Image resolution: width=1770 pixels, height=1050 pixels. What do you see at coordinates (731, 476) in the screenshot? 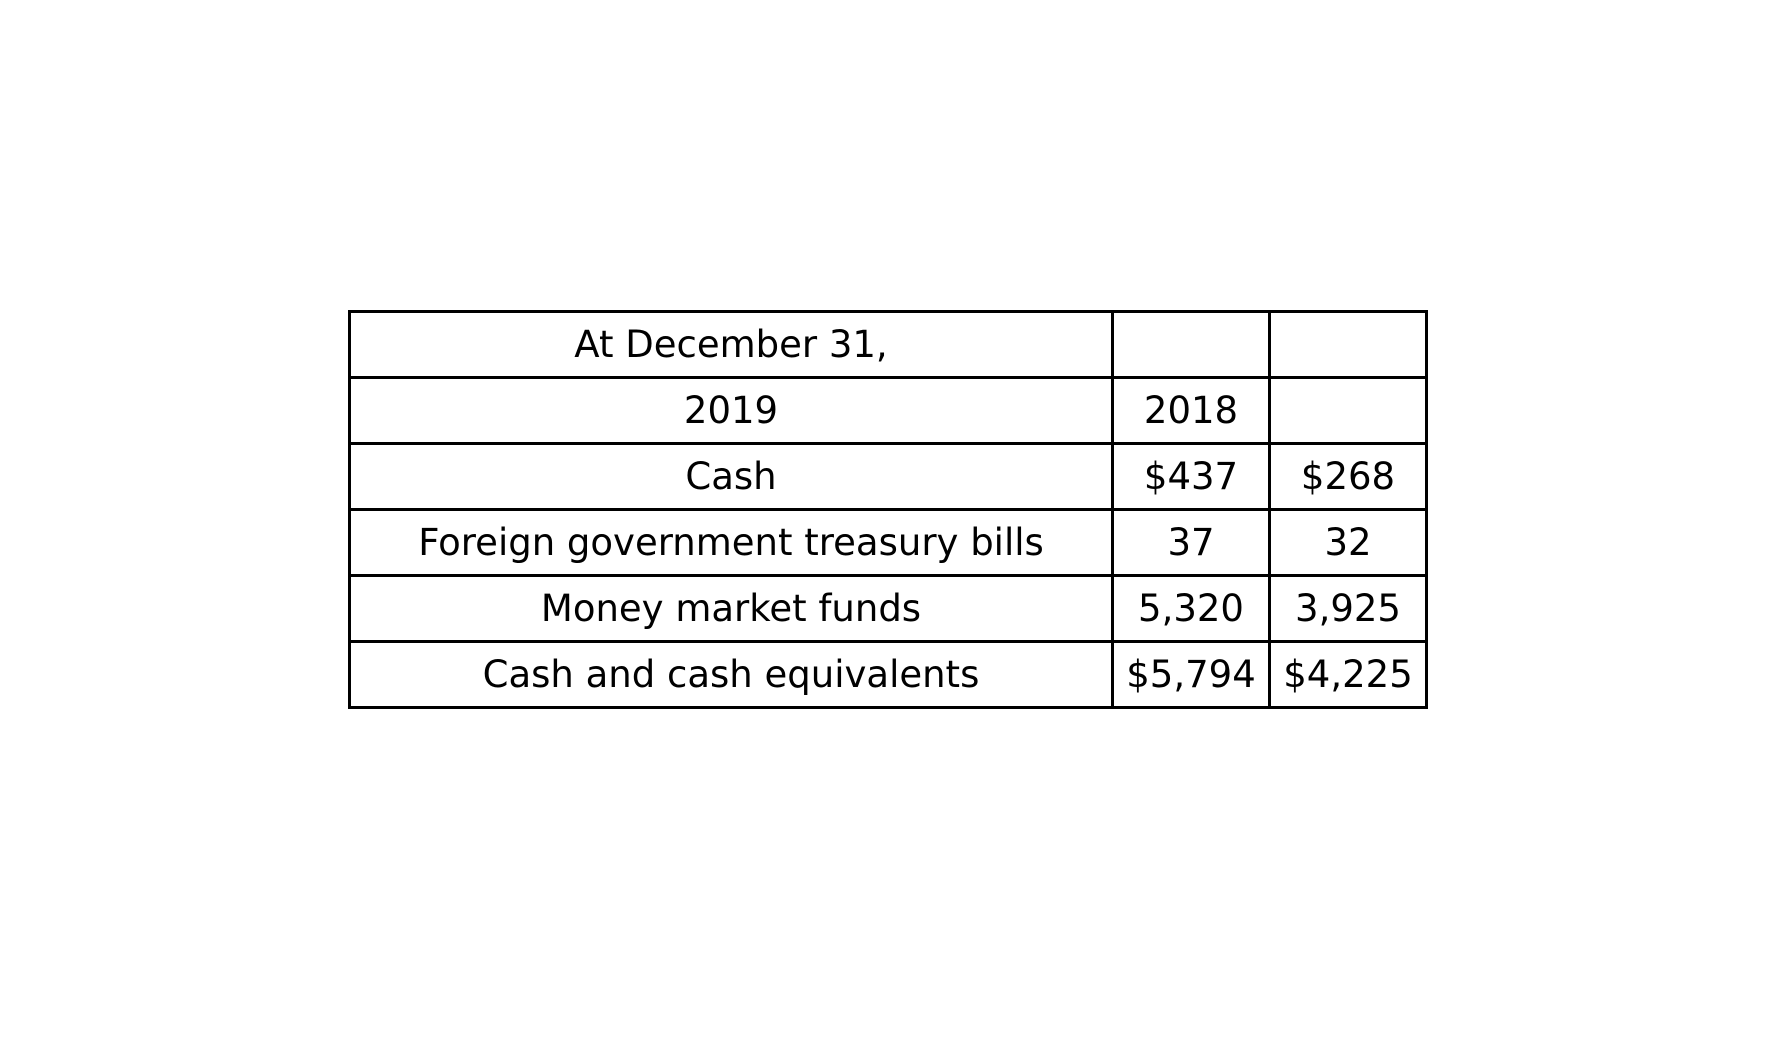
I see `table-cell: Cash` at bounding box center [731, 476].